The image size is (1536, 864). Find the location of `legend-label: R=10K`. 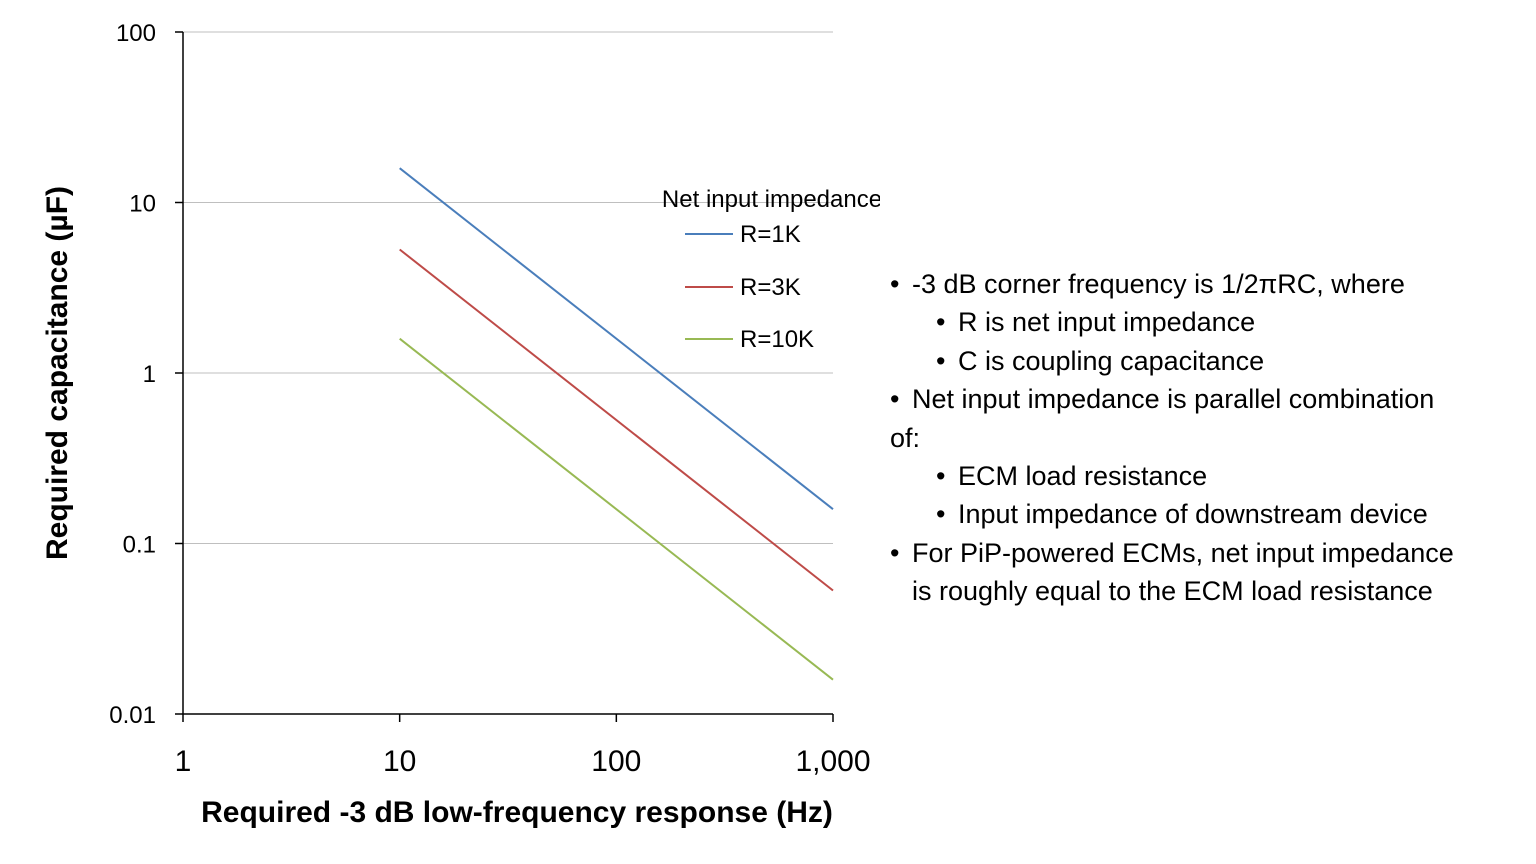

legend-label: R=10K is located at coordinates (777, 339).